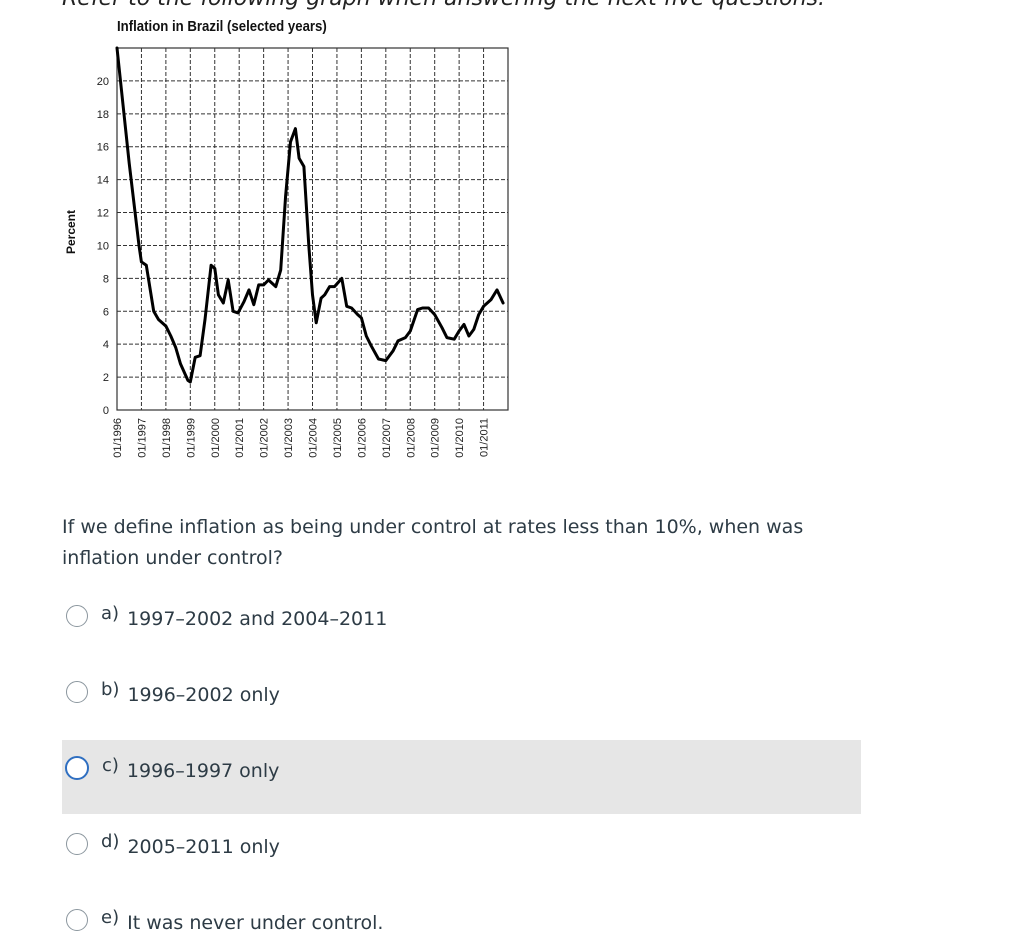 The height and width of the screenshot is (943, 1024). I want to click on x-tick-label: 01/1996, so click(118, 438).